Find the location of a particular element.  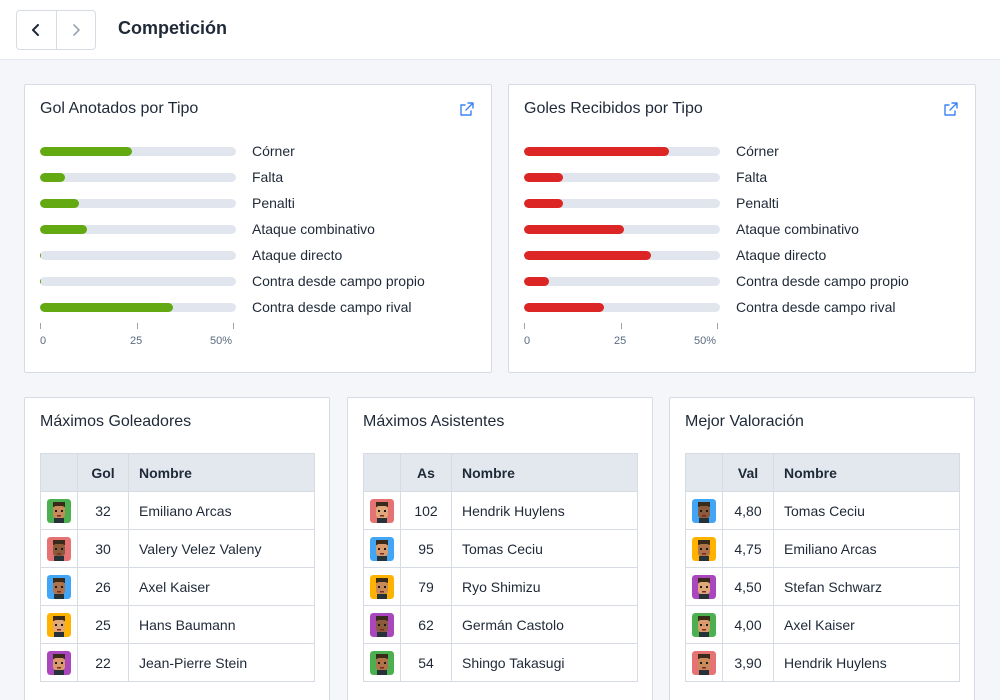

bar-row: Contra desde campo propio is located at coordinates (744, 282).